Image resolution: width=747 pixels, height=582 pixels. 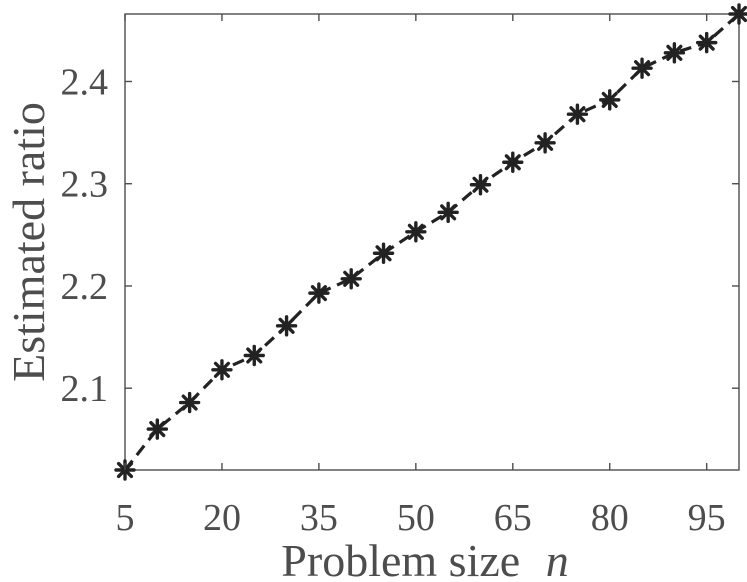 What do you see at coordinates (85, 287) in the screenshot?
I see `y-tick-label: 2.2` at bounding box center [85, 287].